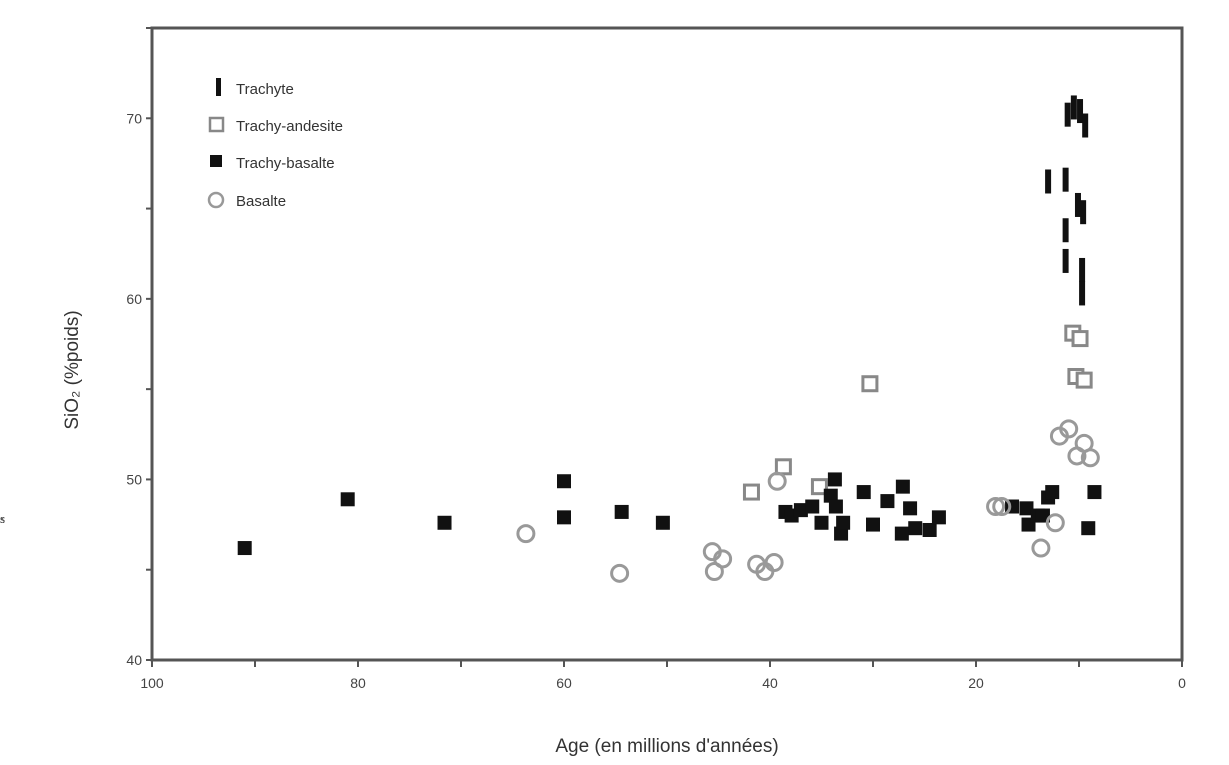 This screenshot has height=765, width=1229. Describe the element at coordinates (216, 161) in the screenshot. I see `legend-swatch-trachy-basalte` at that location.